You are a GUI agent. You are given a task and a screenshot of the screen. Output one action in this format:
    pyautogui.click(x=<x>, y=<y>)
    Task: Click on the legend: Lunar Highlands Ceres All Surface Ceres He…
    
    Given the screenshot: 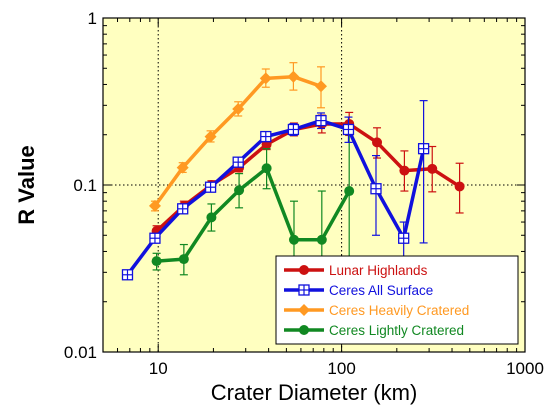 What is the action you would take?
    pyautogui.click(x=397, y=300)
    